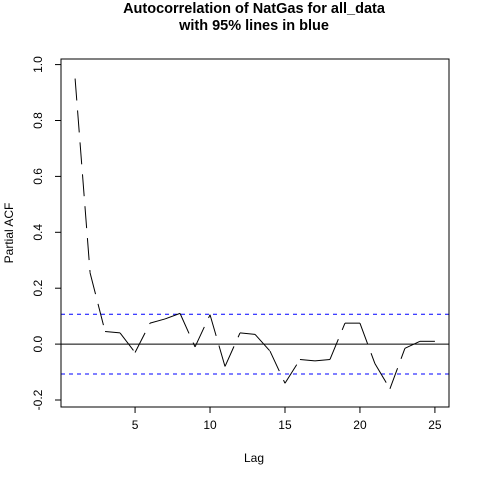 Image resolution: width=480 pixels, height=480 pixels. I want to click on y-tick-label-0.2: 0.2, so click(38, 288).